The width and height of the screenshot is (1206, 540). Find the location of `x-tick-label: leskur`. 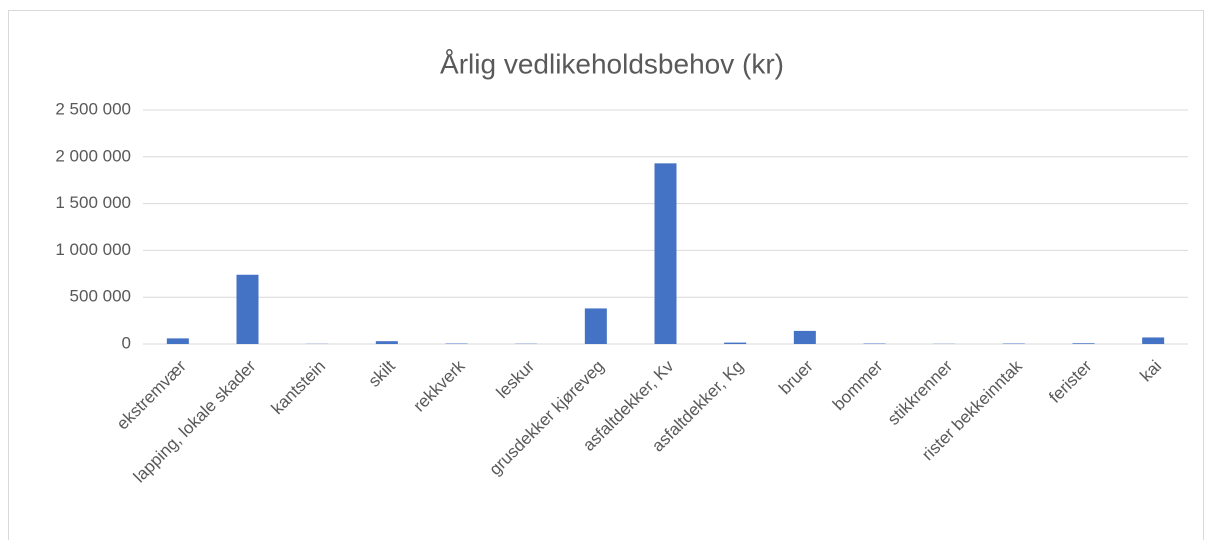

x-tick-label: leskur is located at coordinates (516, 379).